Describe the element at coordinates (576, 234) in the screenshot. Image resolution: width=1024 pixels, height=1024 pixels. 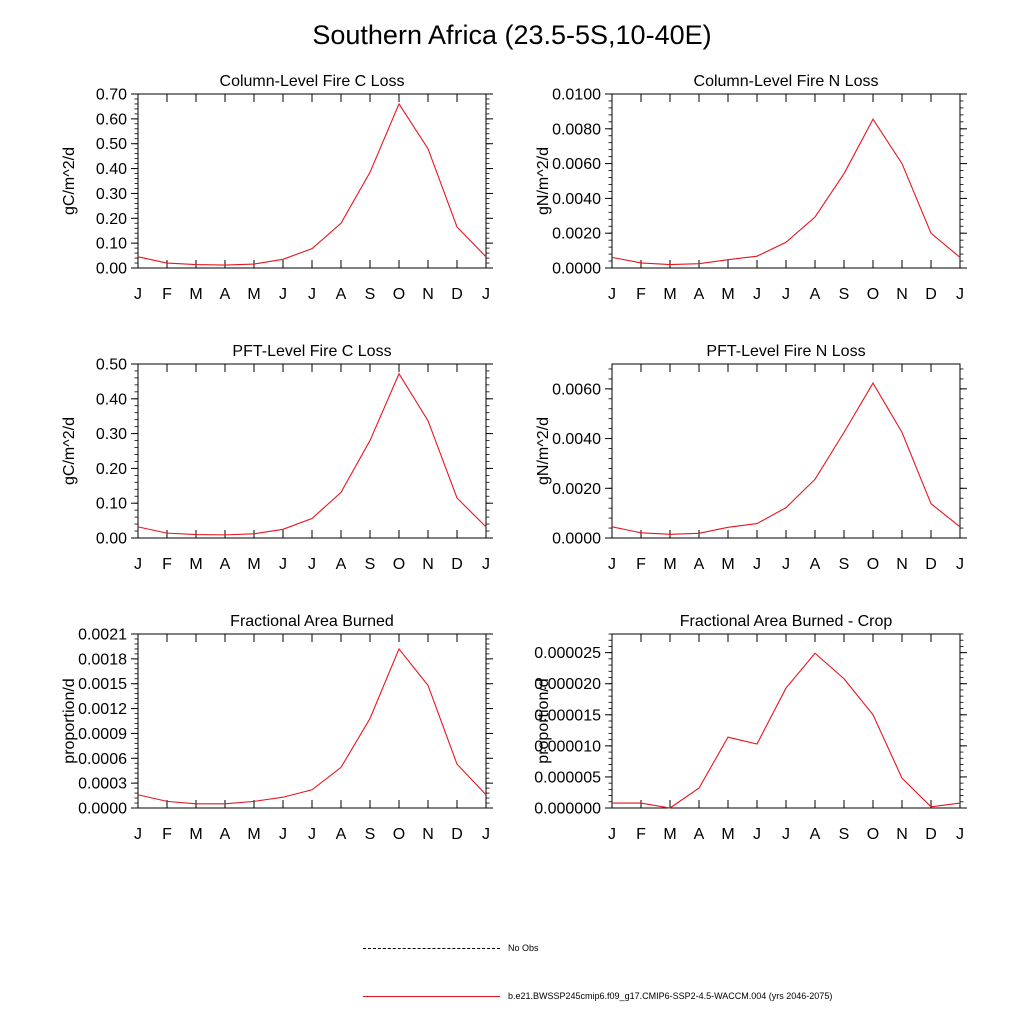
I see `y-tick-label: 0.0020` at that location.